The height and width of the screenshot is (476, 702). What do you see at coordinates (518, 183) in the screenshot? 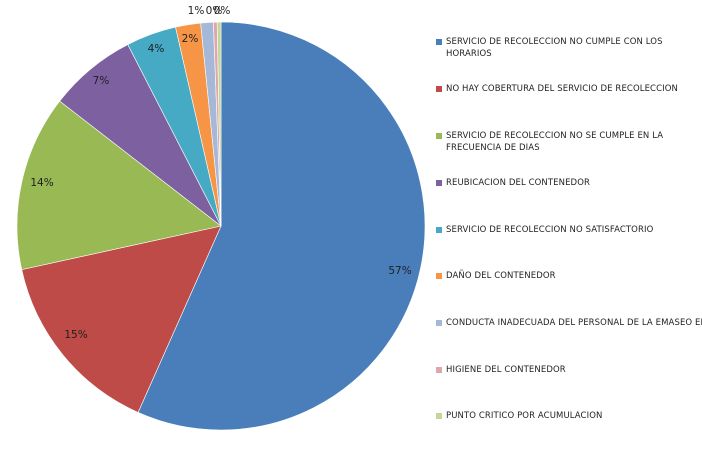
I see `legend-label-4: REUBICACION DEL CONTENEDOR` at bounding box center [518, 183].